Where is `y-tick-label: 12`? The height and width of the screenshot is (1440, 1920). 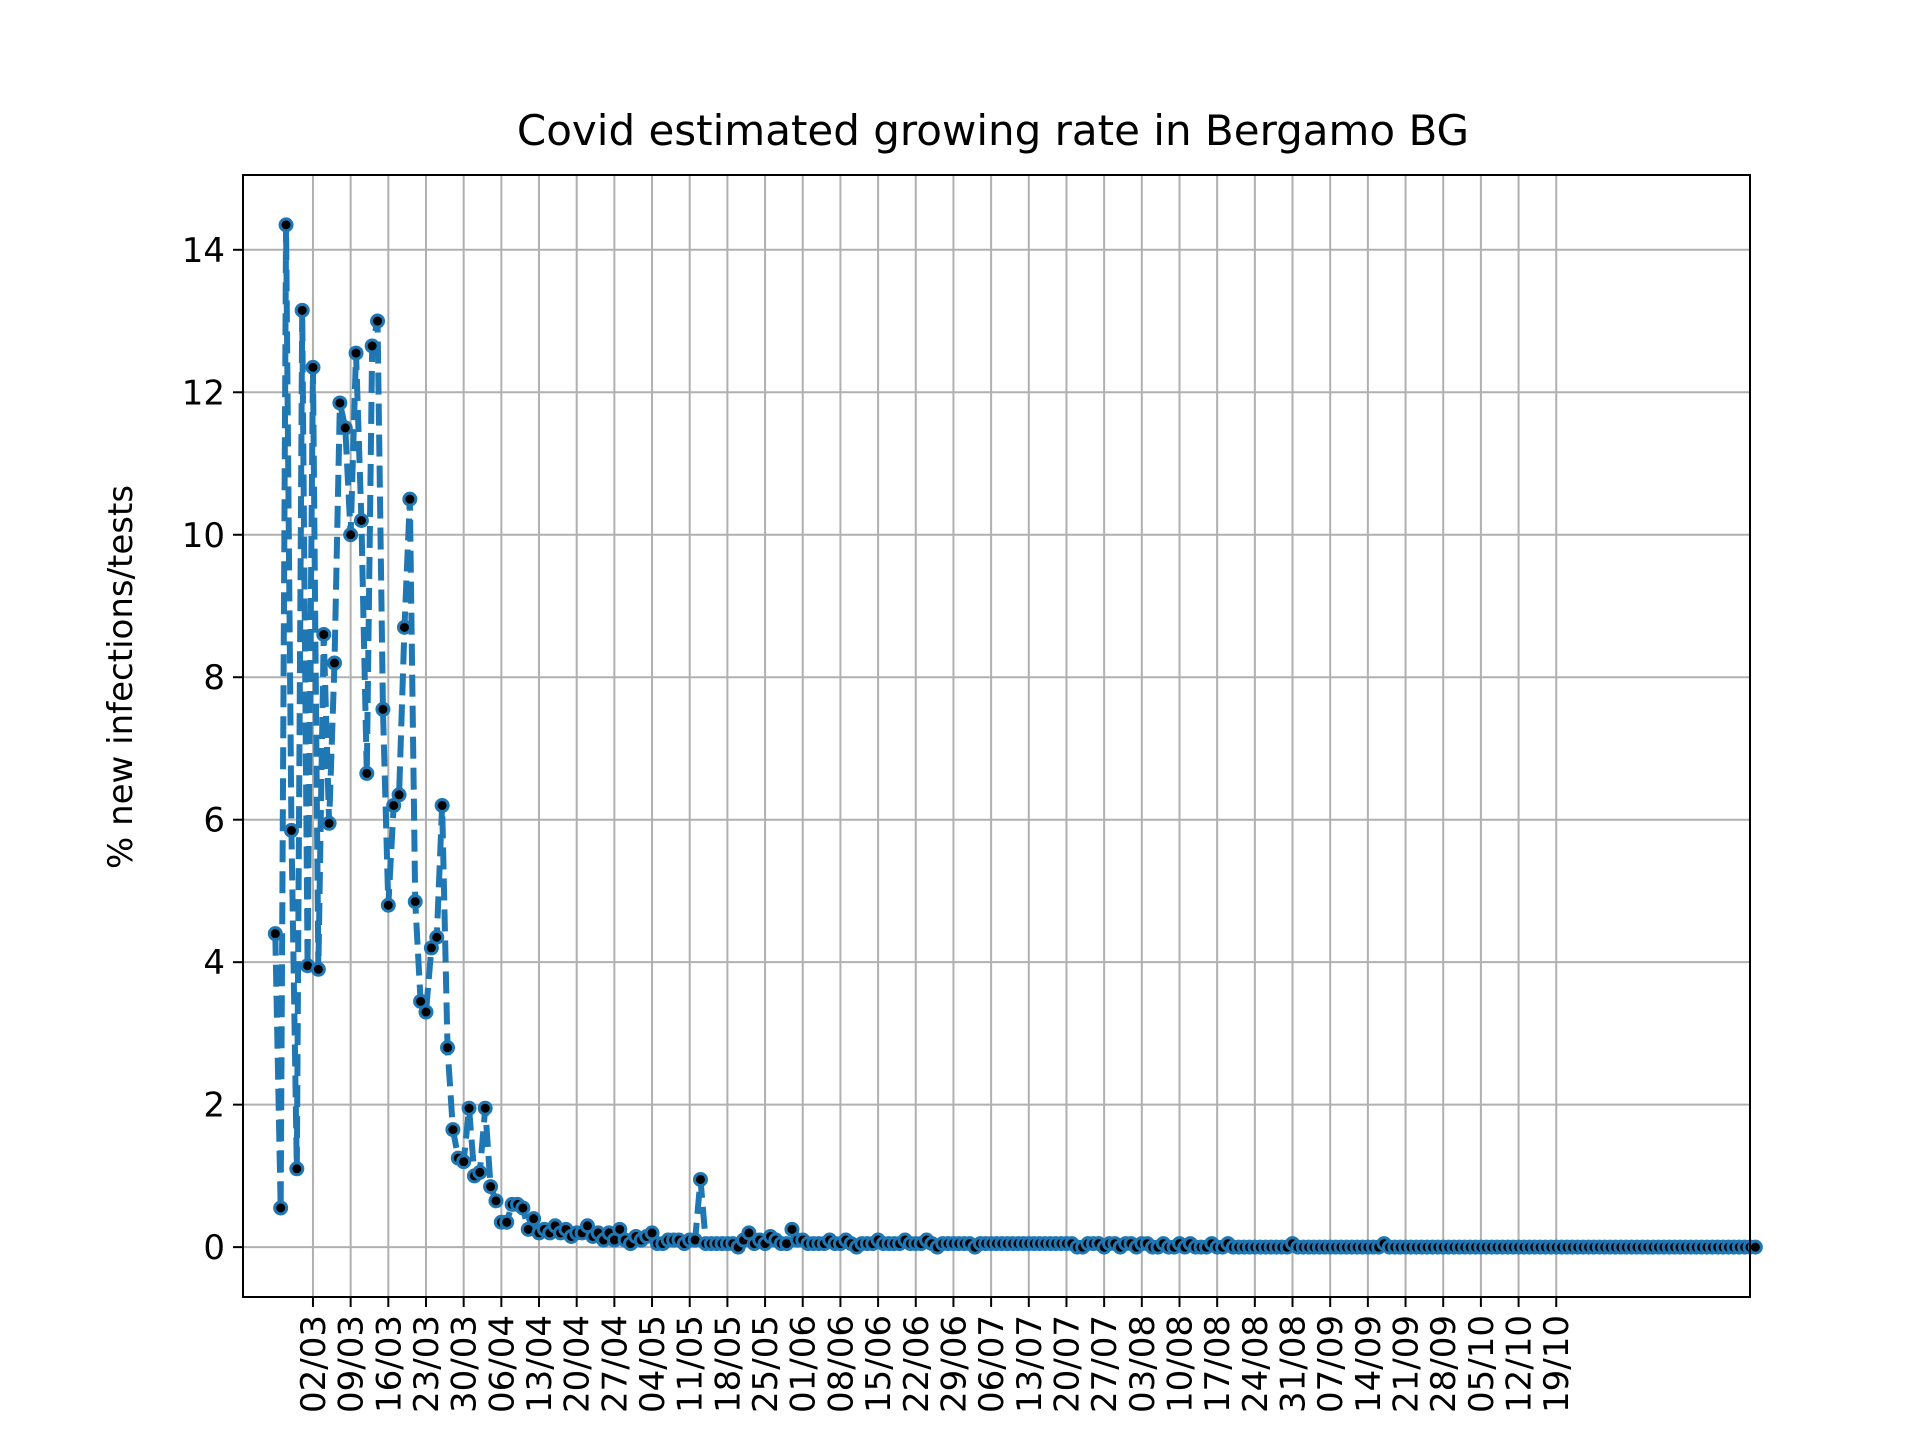
y-tick-label: 12 is located at coordinates (203, 393).